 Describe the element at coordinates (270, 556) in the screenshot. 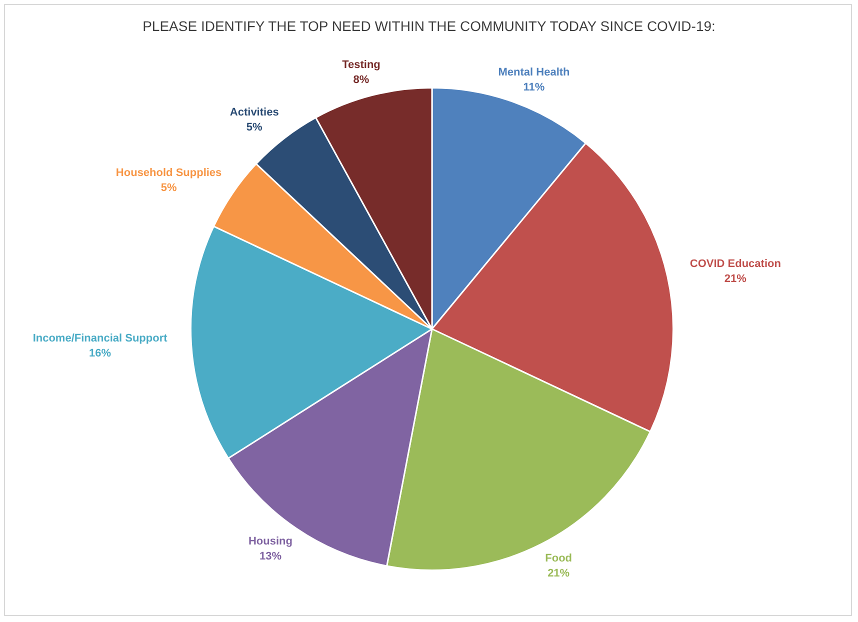

I see `data-label: 13%` at that location.